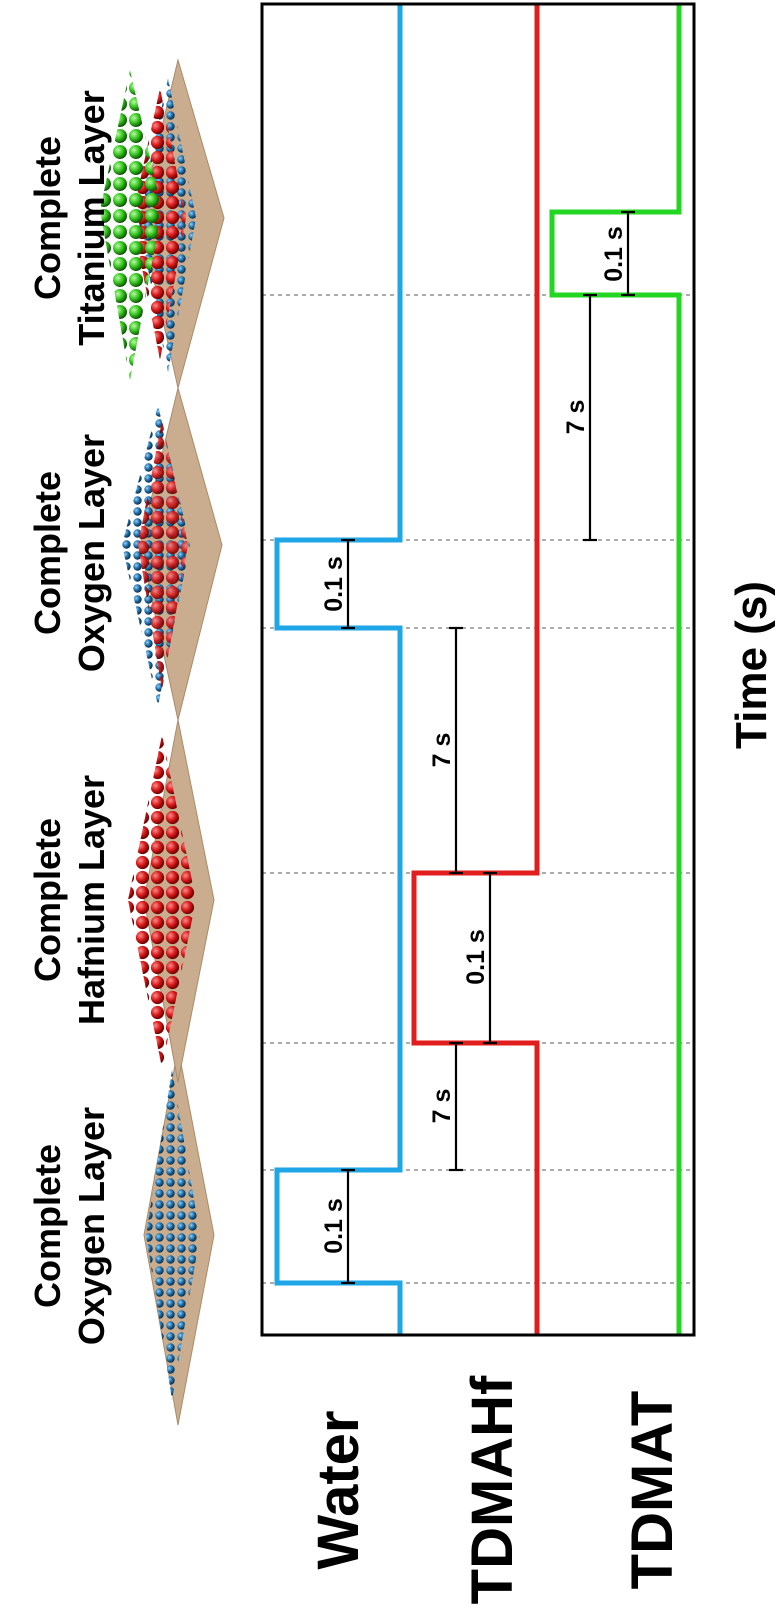 The image size is (784, 1619). Describe the element at coordinates (576, 417) in the screenshot. I see `annotation-purge-3: 7 s` at that location.